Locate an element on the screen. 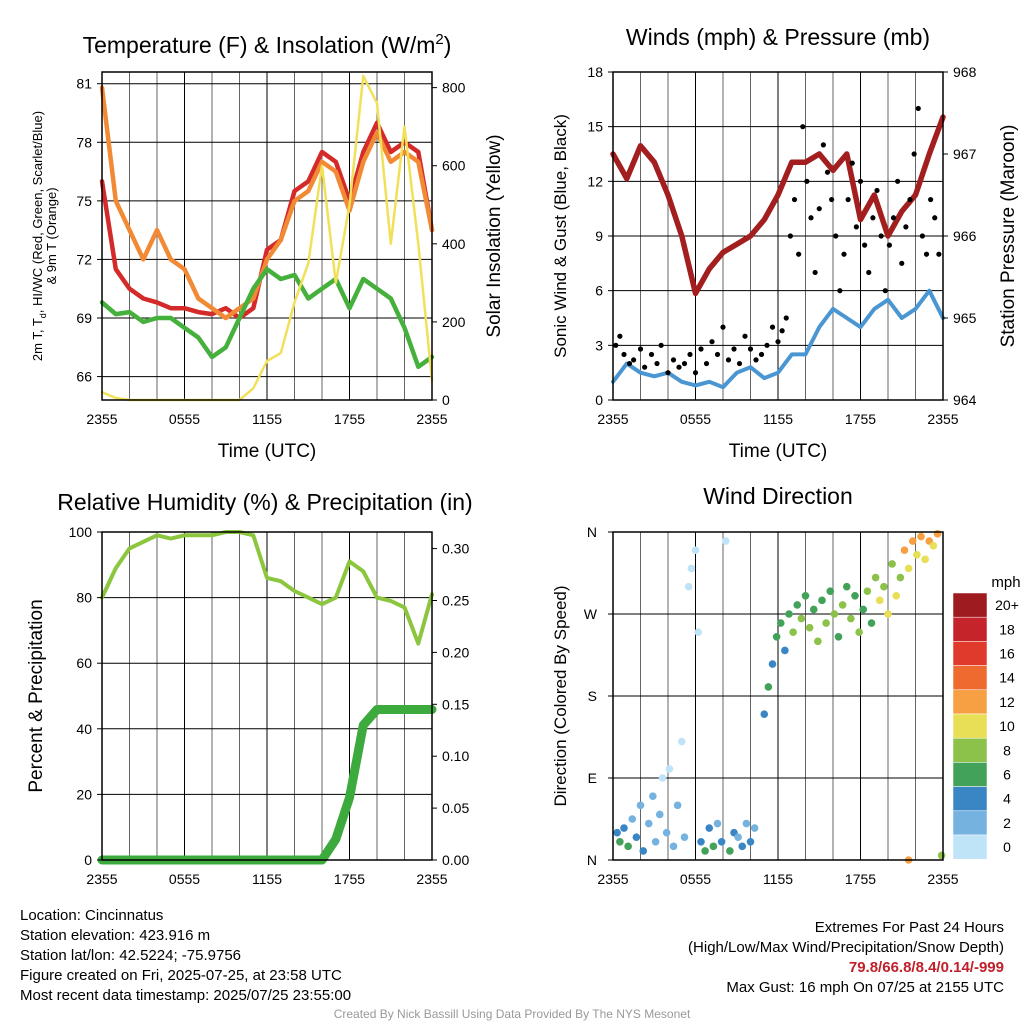 The width and height of the screenshot is (1024, 1024). pressure-ylabel: Station Pressure (Maroon) is located at coordinates (1008, 236).